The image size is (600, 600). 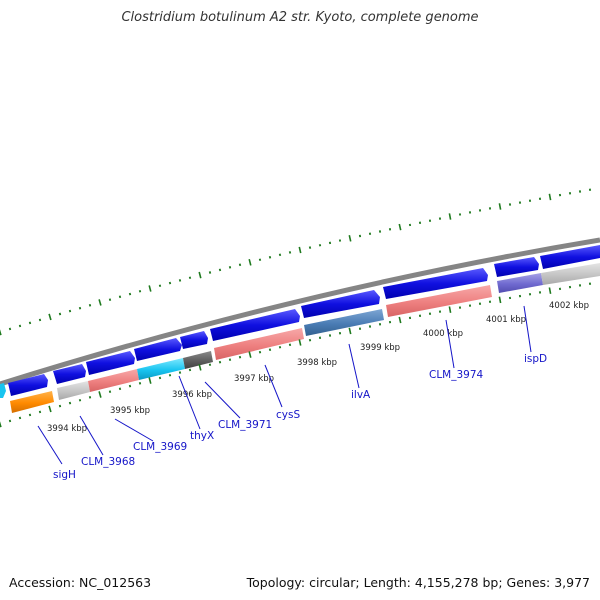 What do you see at coordinates (202, 436) in the screenshot?
I see `gene-label-thyx: thyX` at bounding box center [202, 436].